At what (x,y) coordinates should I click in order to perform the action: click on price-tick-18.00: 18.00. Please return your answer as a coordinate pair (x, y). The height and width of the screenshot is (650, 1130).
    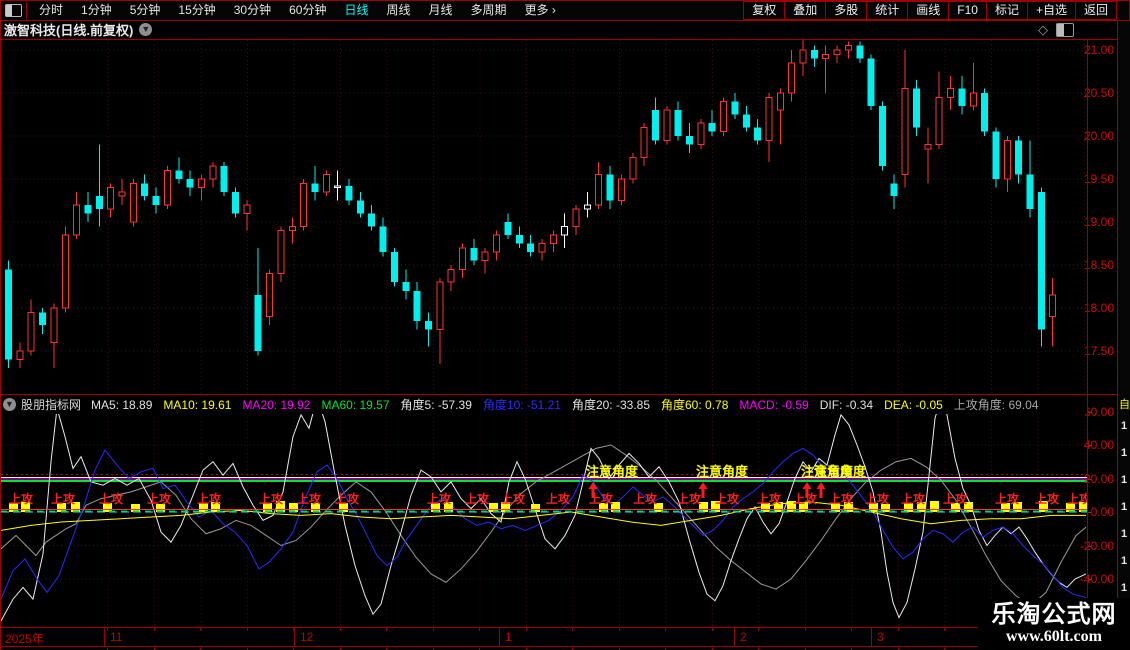
    Looking at the image, I should click on (1098, 308).